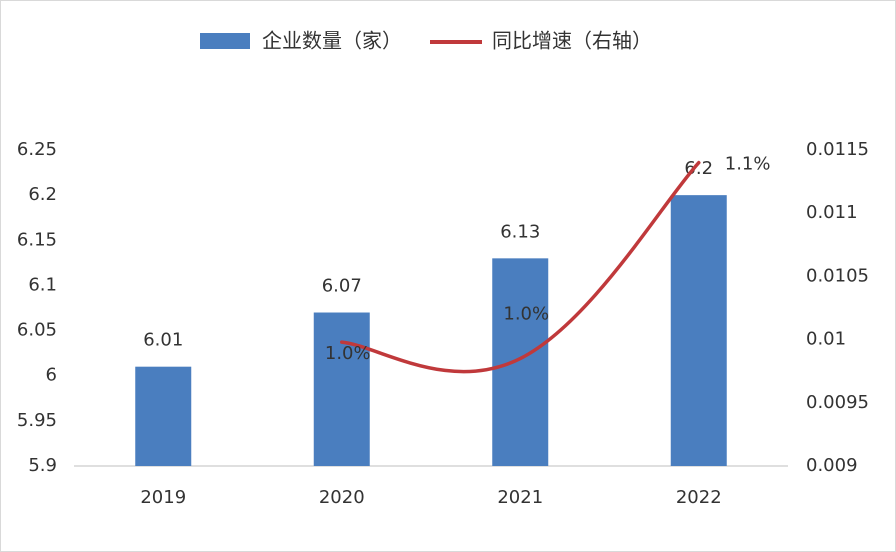 The width and height of the screenshot is (896, 552). I want to click on y-tick-label: 5.9, so click(42, 465).